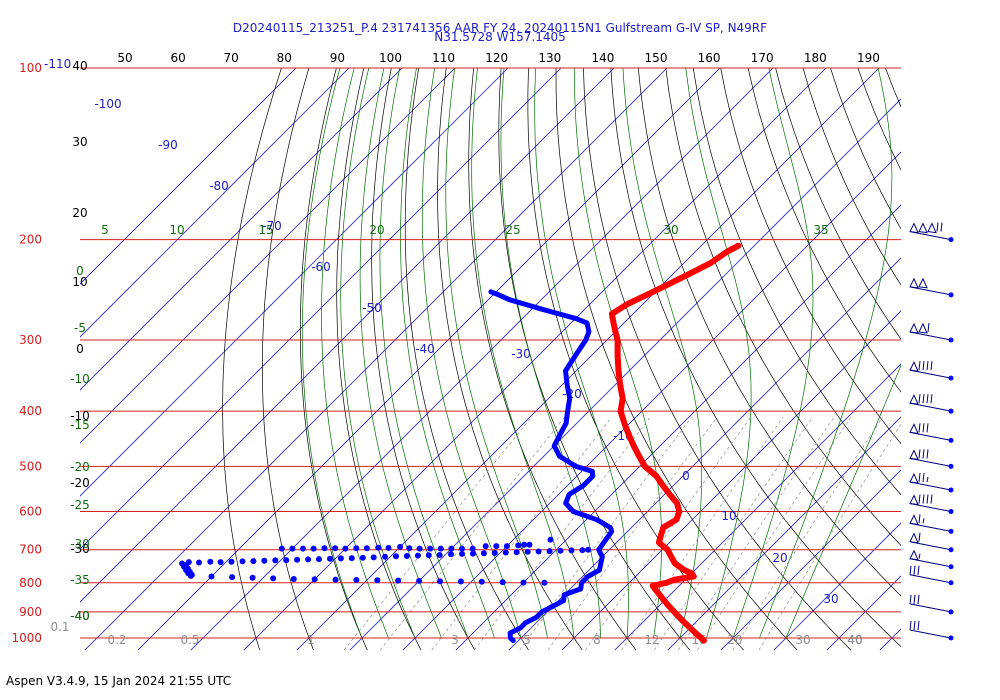 The height and width of the screenshot is (700, 1000). I want to click on mixing-ratio-label: 5, so click(527, 640).